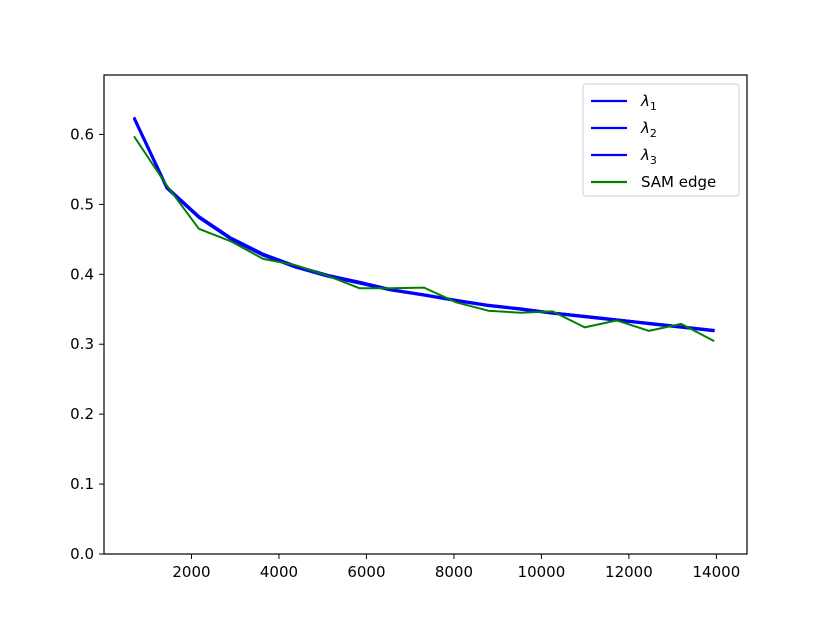 Image resolution: width=830 pixels, height=623 pixels. Describe the element at coordinates (82, 134) in the screenshot. I see `y-tick-label: 0.6` at that location.